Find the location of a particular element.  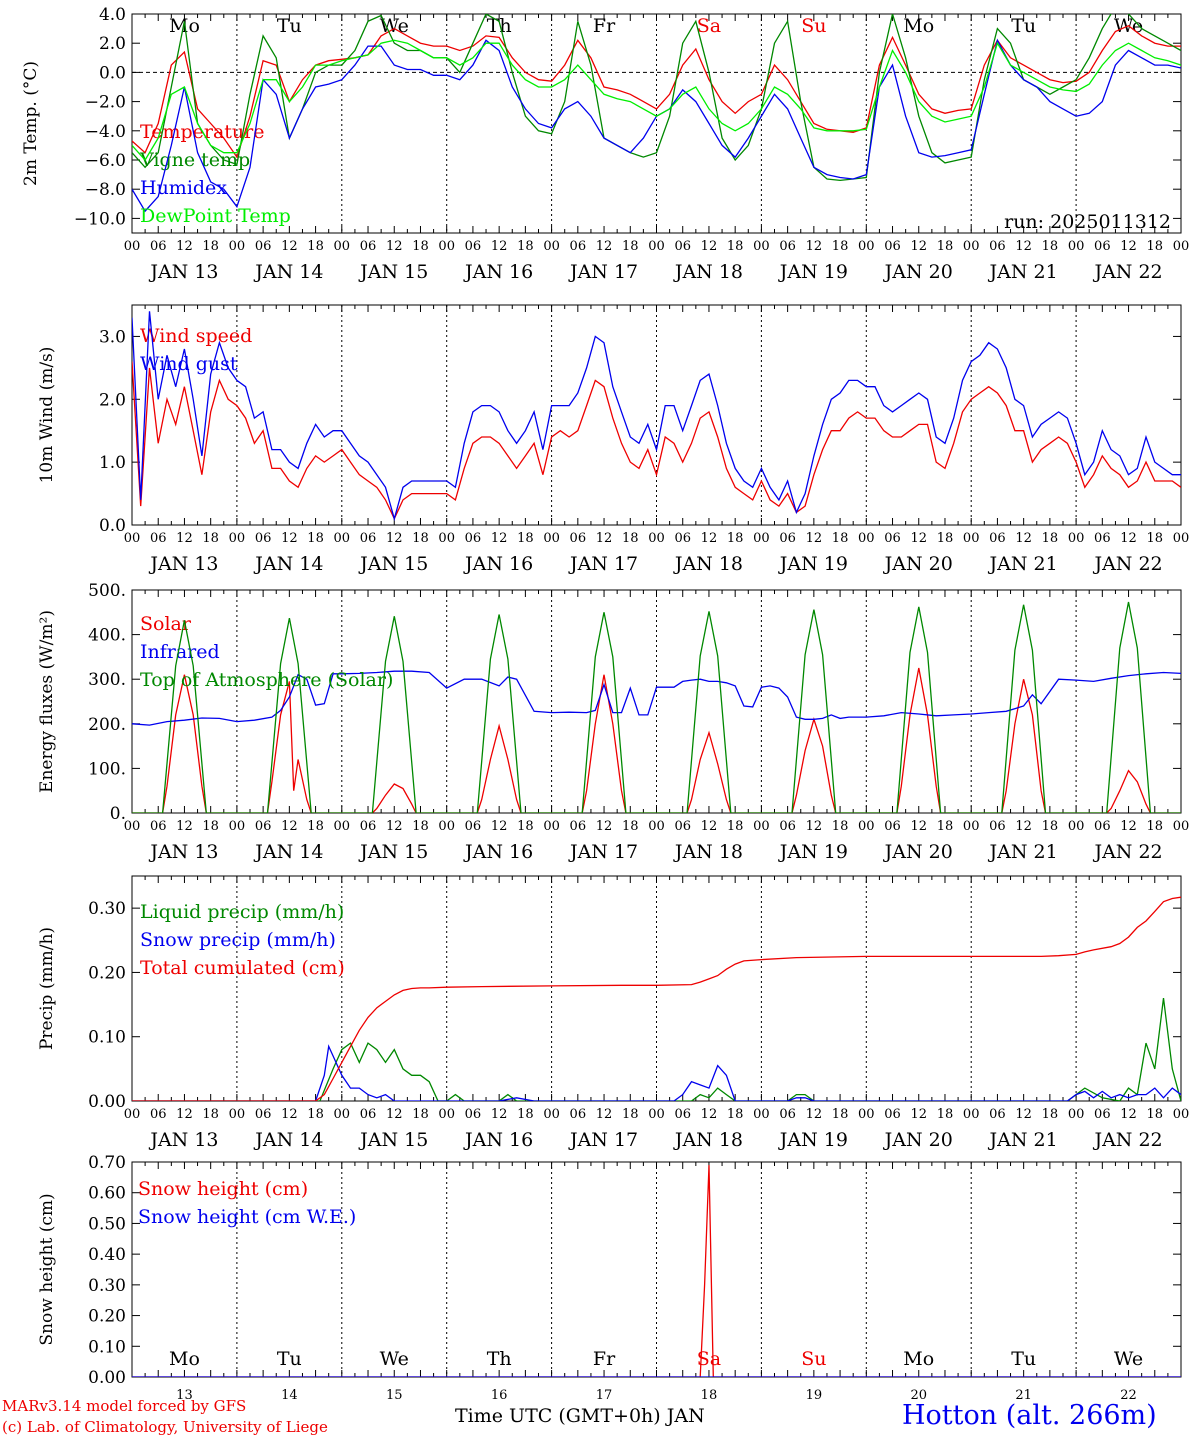

y-tick-label: 0.00 is located at coordinates (107, 1378).